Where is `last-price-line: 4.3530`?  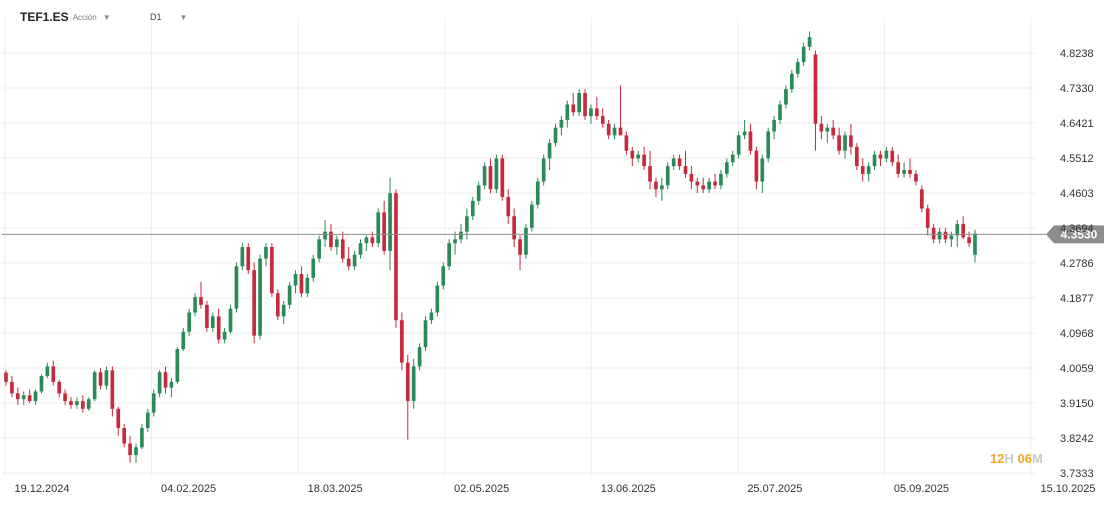
last-price-line: 4.3530 is located at coordinates (553, 234).